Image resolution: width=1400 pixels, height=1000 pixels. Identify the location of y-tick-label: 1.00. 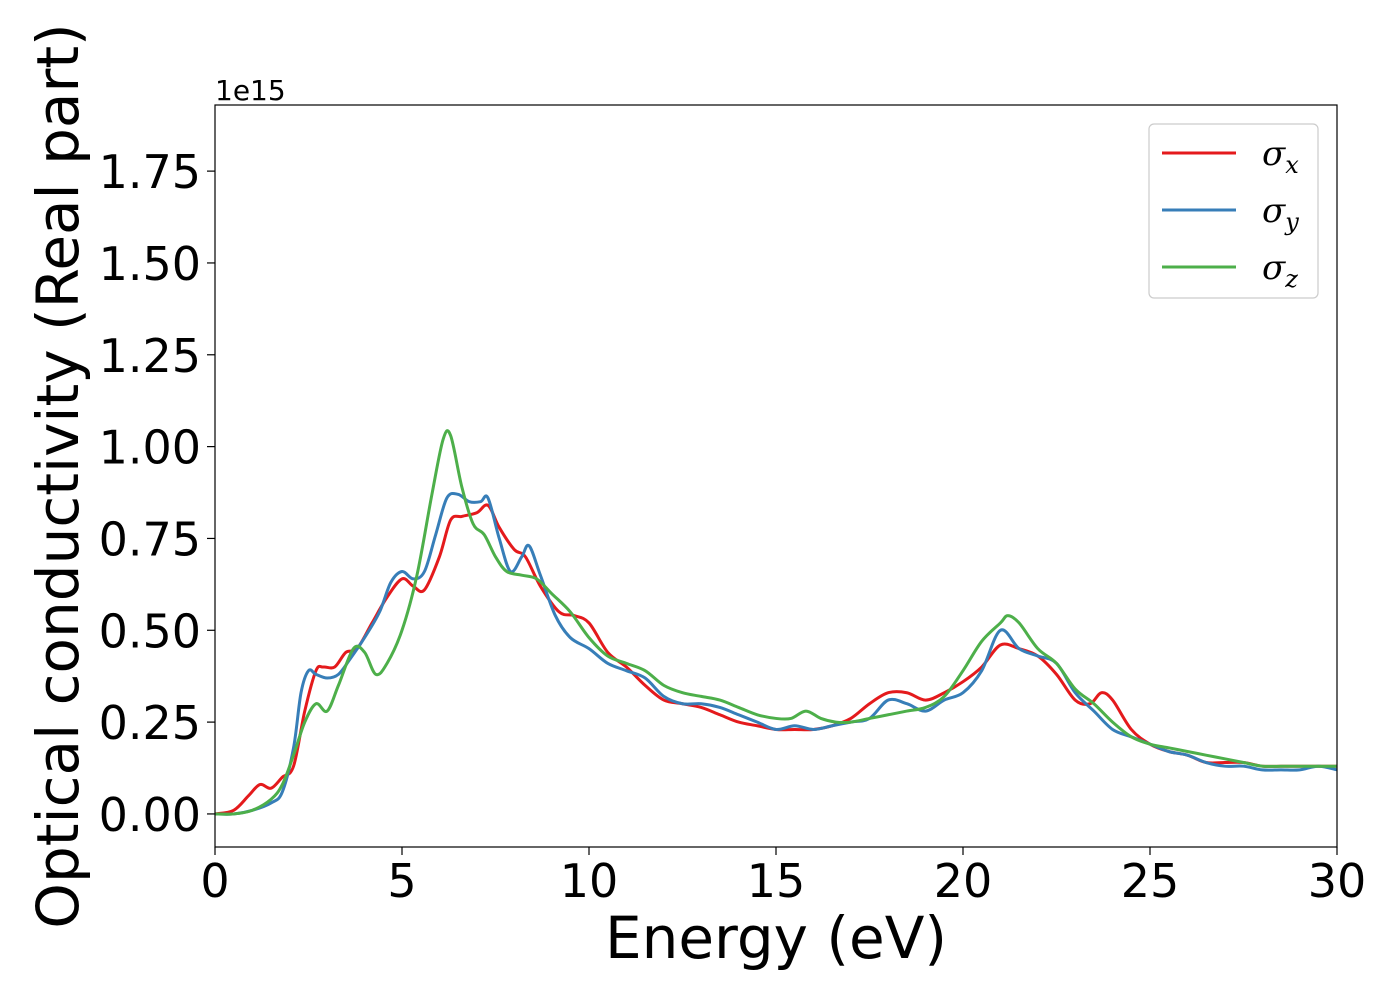
(150, 448).